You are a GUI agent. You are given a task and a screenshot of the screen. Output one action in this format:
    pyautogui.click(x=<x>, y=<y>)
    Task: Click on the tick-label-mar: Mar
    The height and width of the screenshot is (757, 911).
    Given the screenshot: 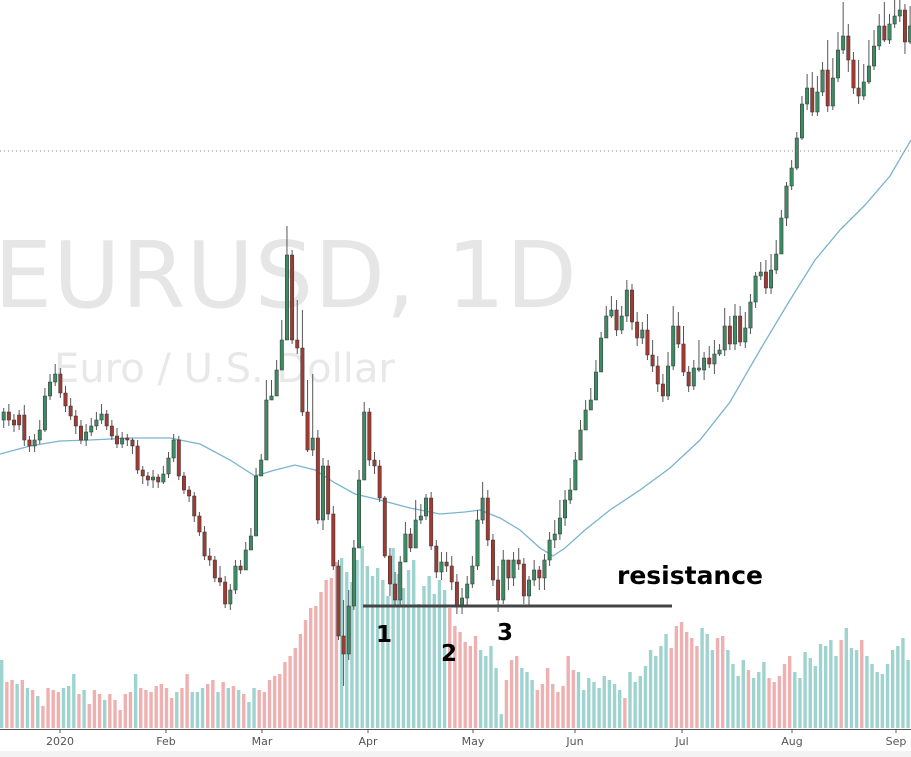 What is the action you would take?
    pyautogui.click(x=262, y=741)
    